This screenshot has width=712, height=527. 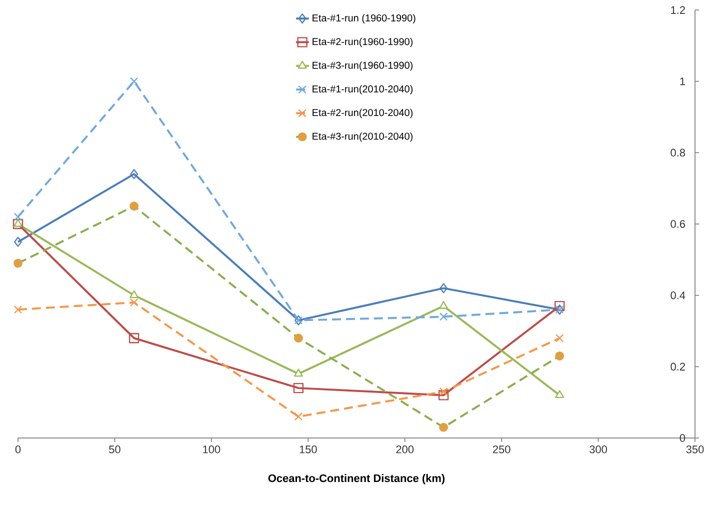 What do you see at coordinates (362, 43) in the screenshot?
I see `legend-label: Eta-#2-run(1960-1990)` at bounding box center [362, 43].